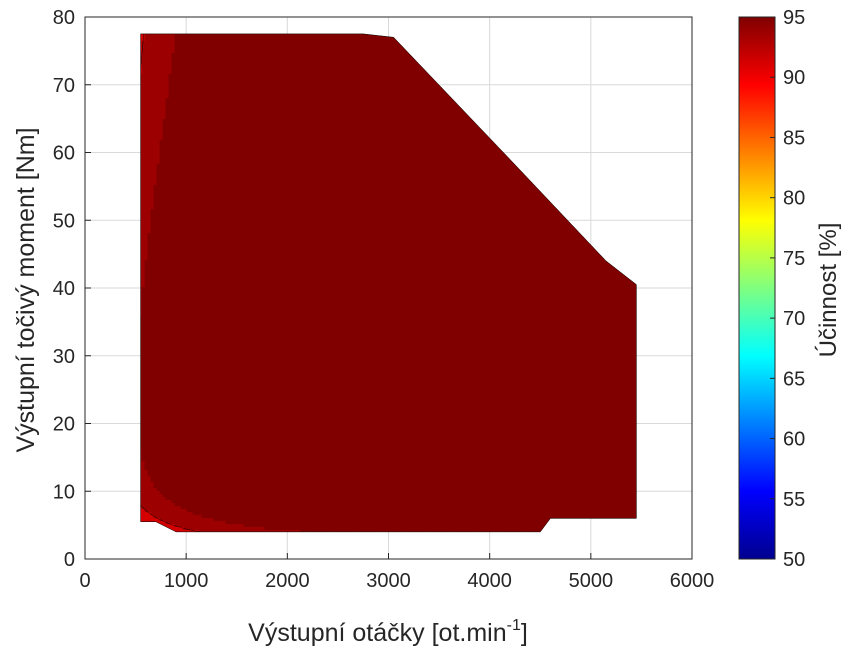  Describe the element at coordinates (64, 221) in the screenshot. I see `y-tick-label: 50` at that location.